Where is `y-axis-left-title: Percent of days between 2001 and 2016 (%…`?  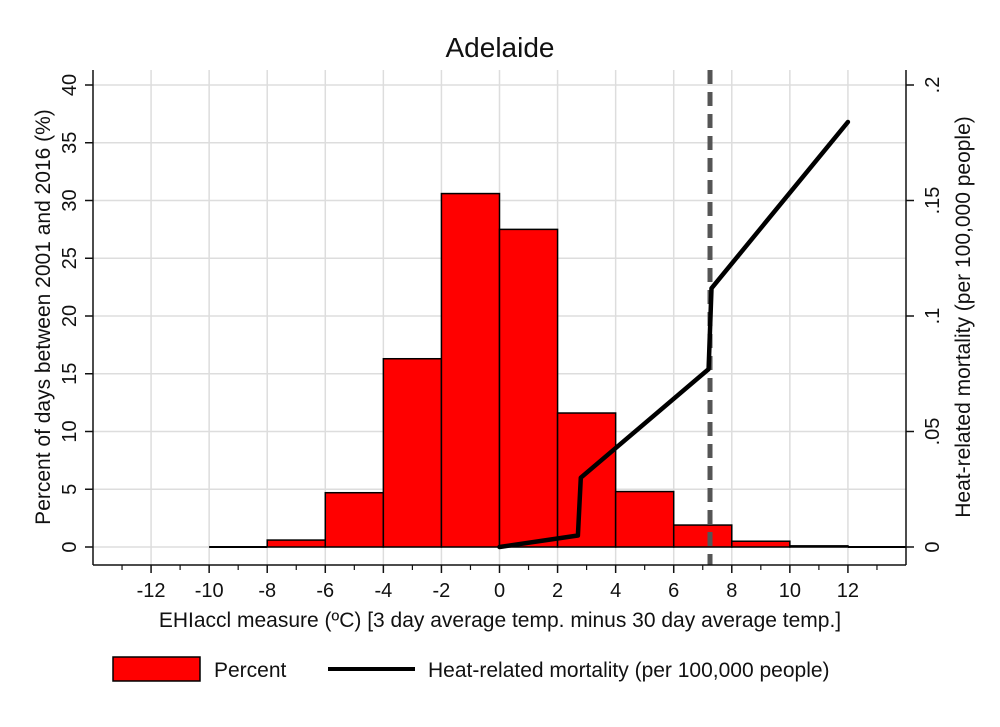
y-axis-left-title: Percent of days between 2001 and 2016 (%… is located at coordinates (43, 317).